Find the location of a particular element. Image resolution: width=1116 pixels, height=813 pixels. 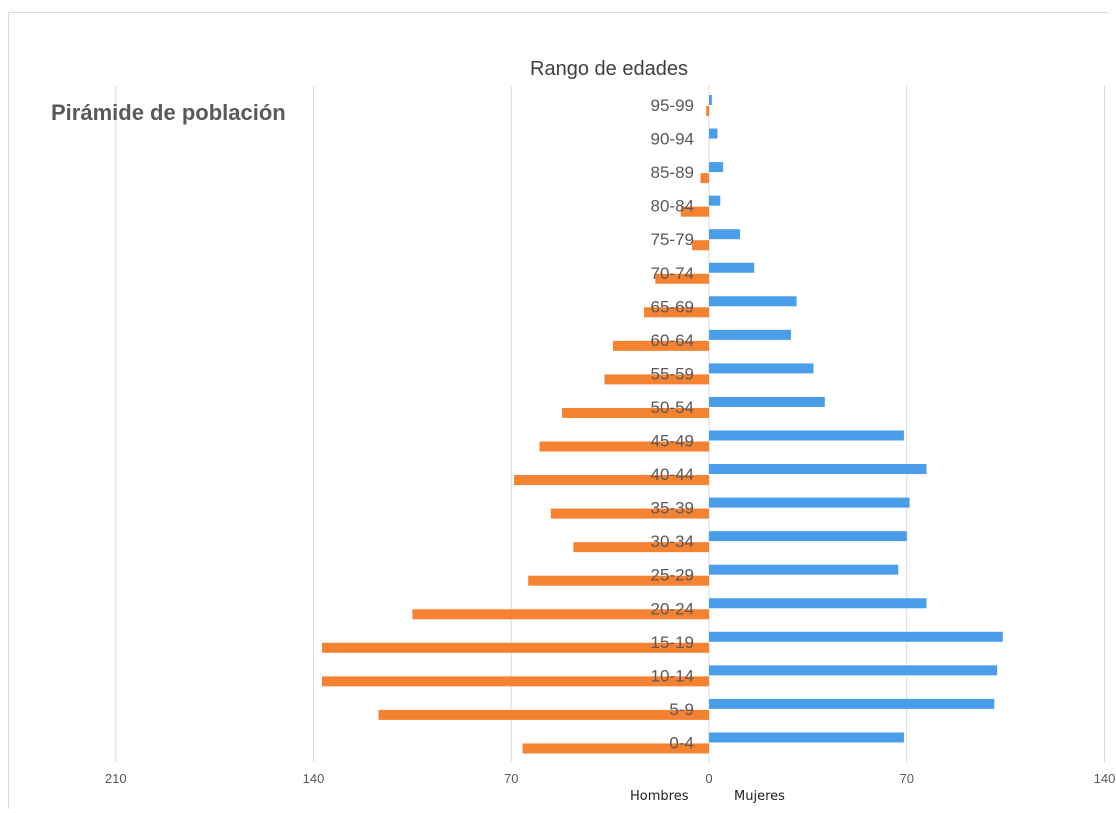

age-category-label: 5-9 is located at coordinates (681, 709).